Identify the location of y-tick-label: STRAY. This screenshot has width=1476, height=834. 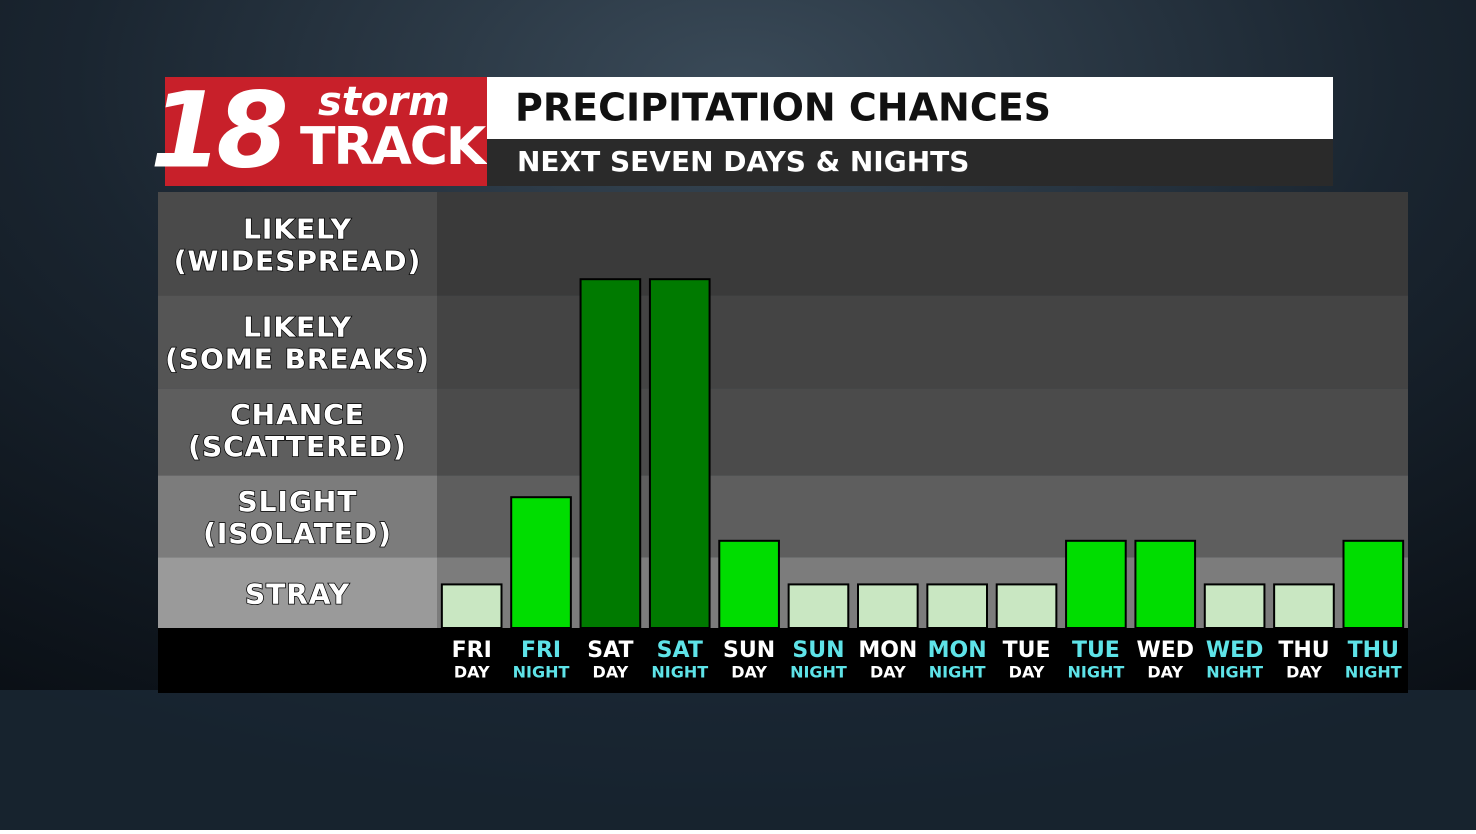
(297, 593).